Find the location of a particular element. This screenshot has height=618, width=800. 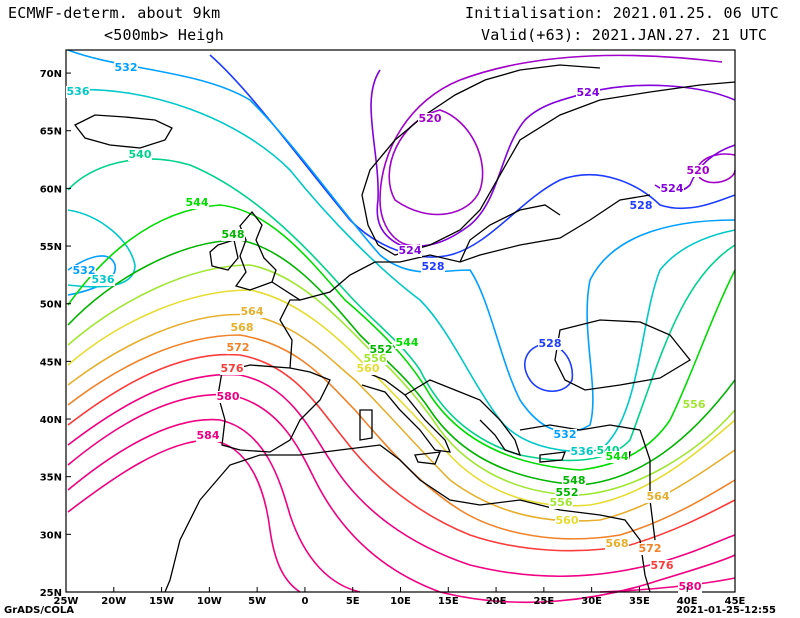

coast-black-sea is located at coordinates (622, 355).